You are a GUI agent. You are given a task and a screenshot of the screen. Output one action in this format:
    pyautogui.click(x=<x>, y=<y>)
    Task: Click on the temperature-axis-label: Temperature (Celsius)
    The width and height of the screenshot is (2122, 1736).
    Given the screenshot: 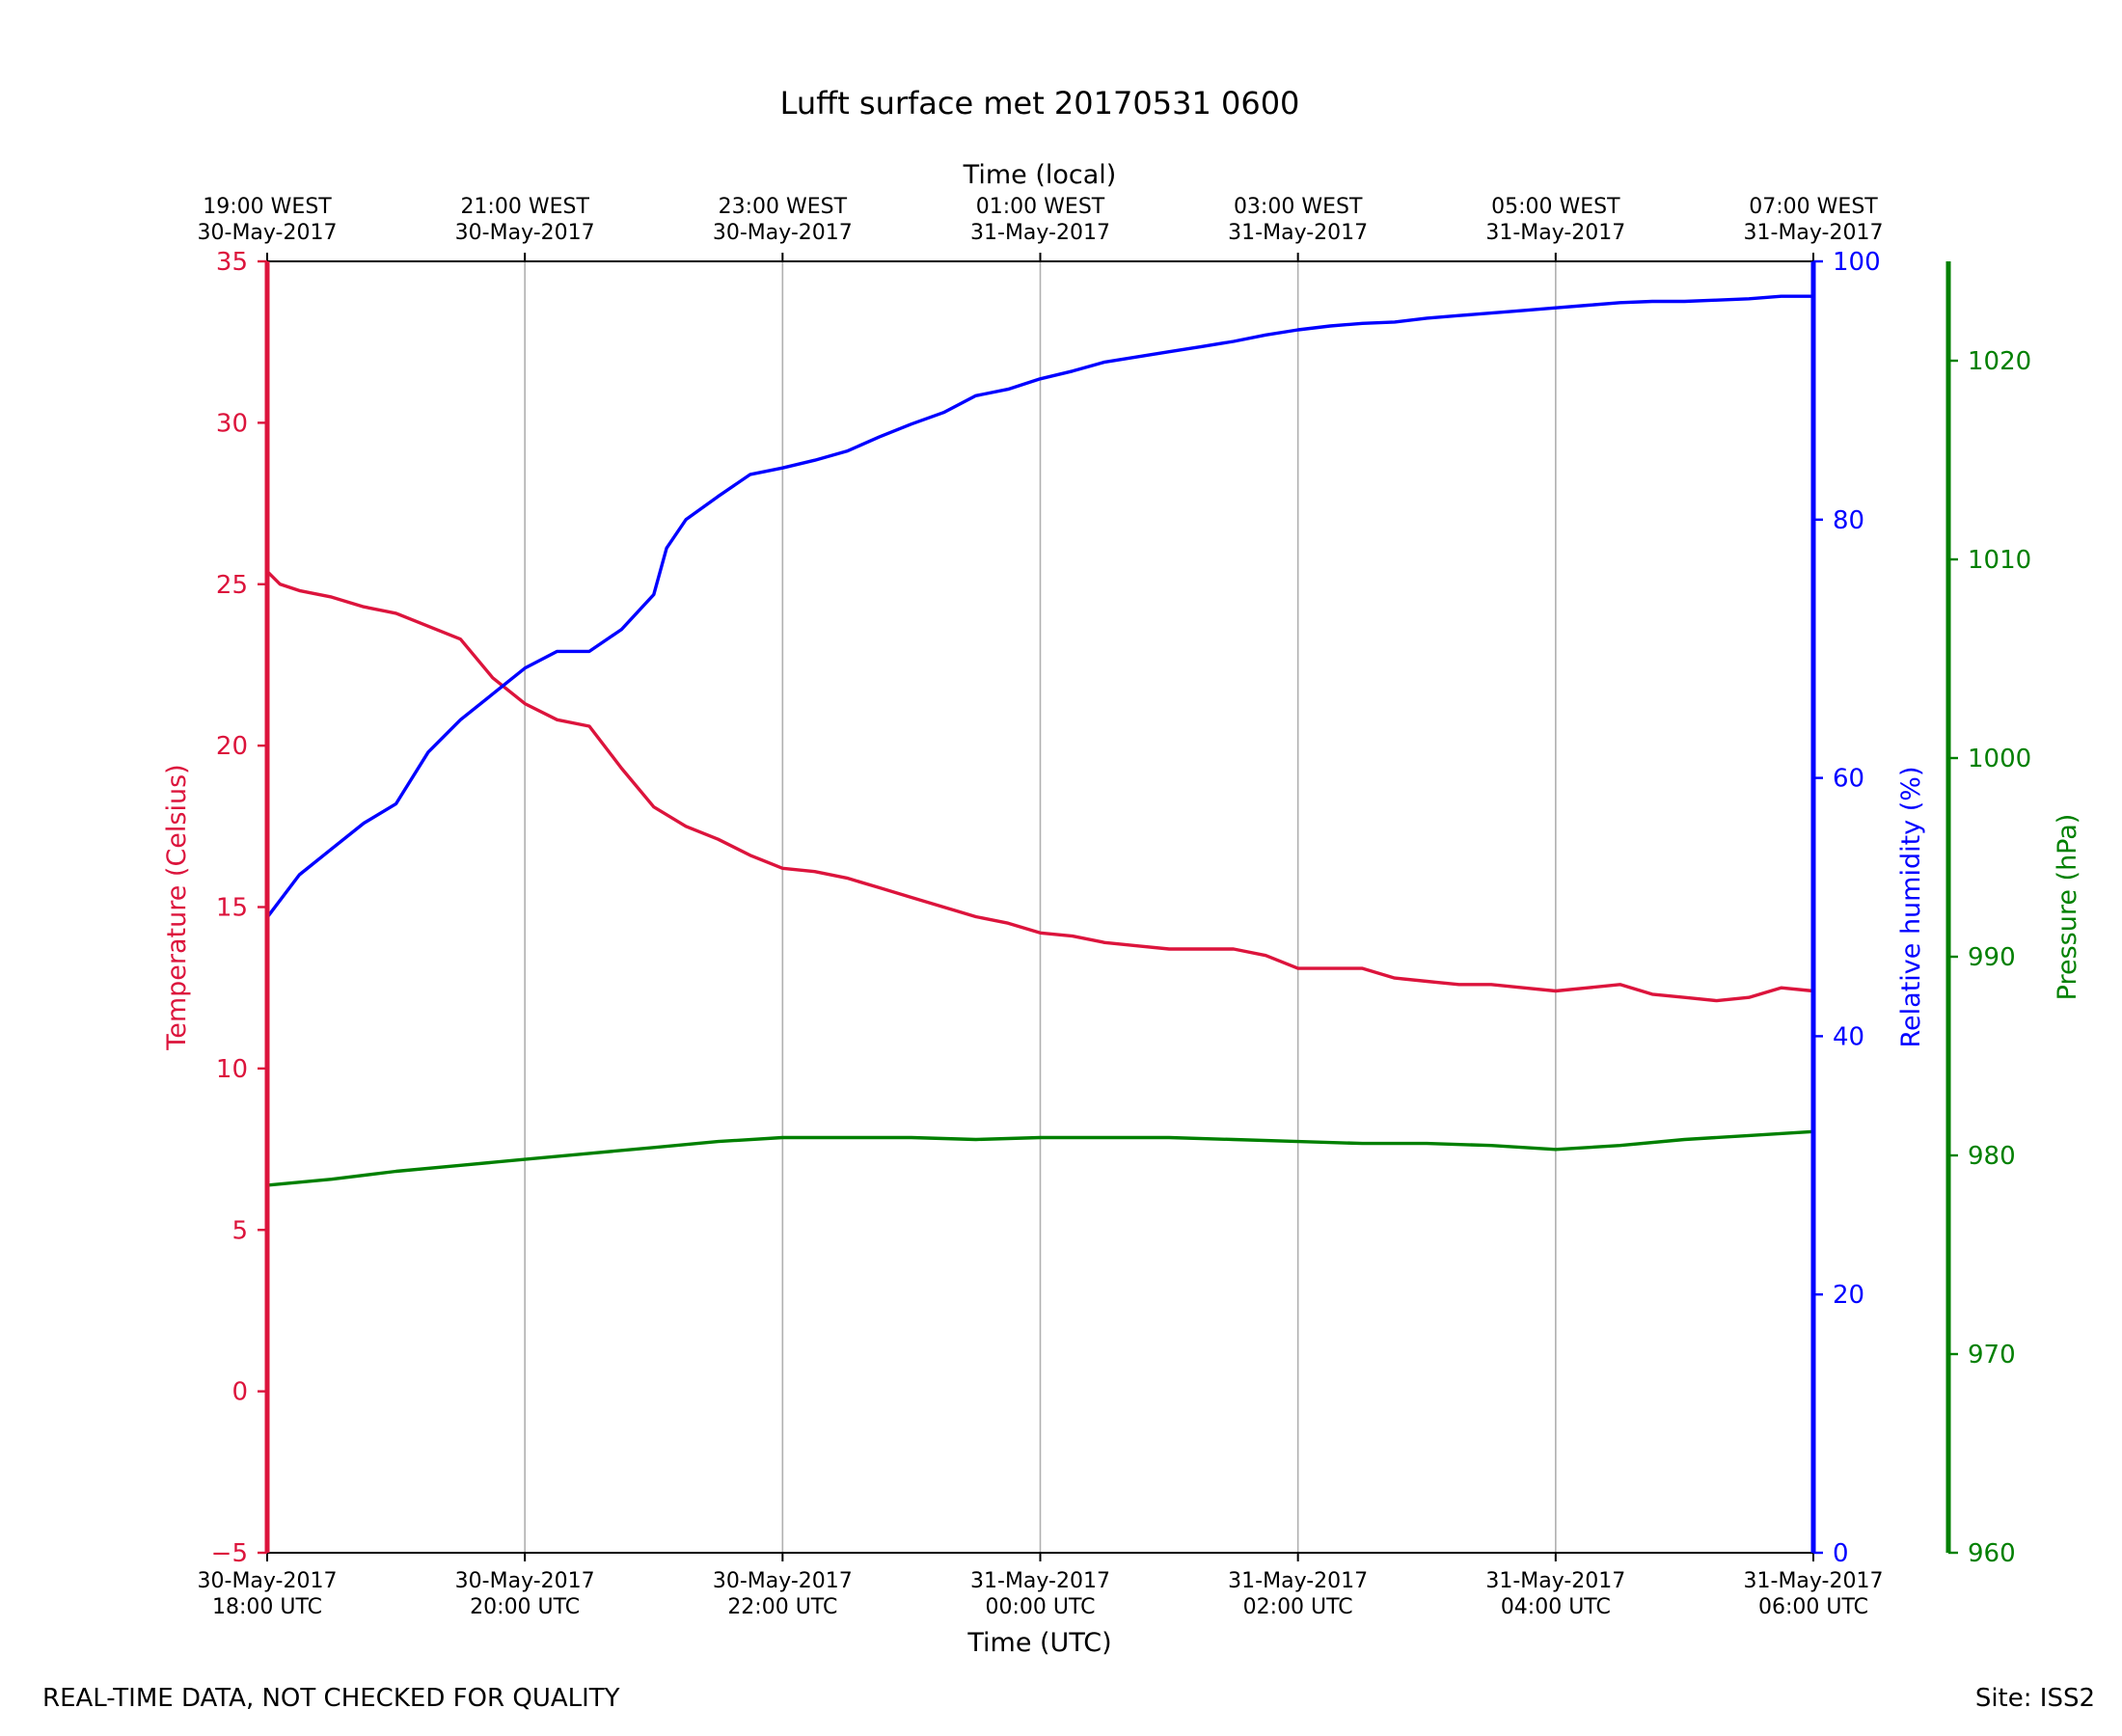 What is the action you would take?
    pyautogui.click(x=177, y=907)
    